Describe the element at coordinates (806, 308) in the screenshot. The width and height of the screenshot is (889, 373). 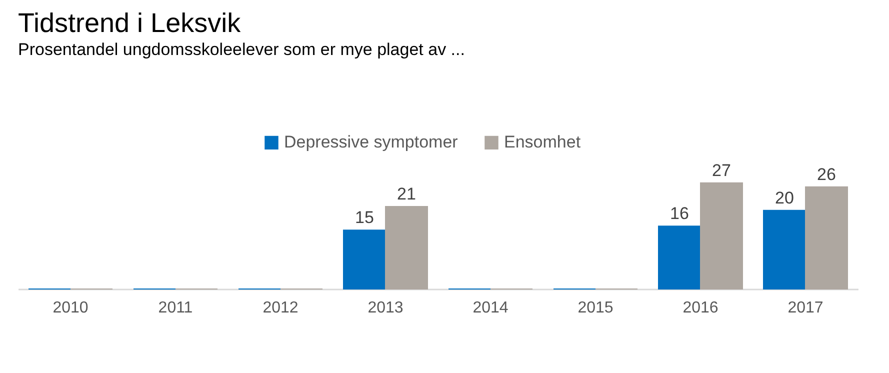
I see `x-tick-label: 2017` at that location.